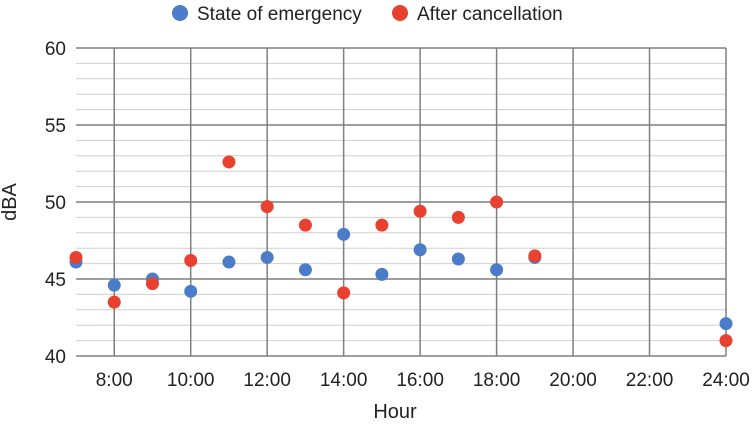 The image size is (753, 425). I want to click on legend-label-state-of-emergency: State of emergency, so click(279, 14).